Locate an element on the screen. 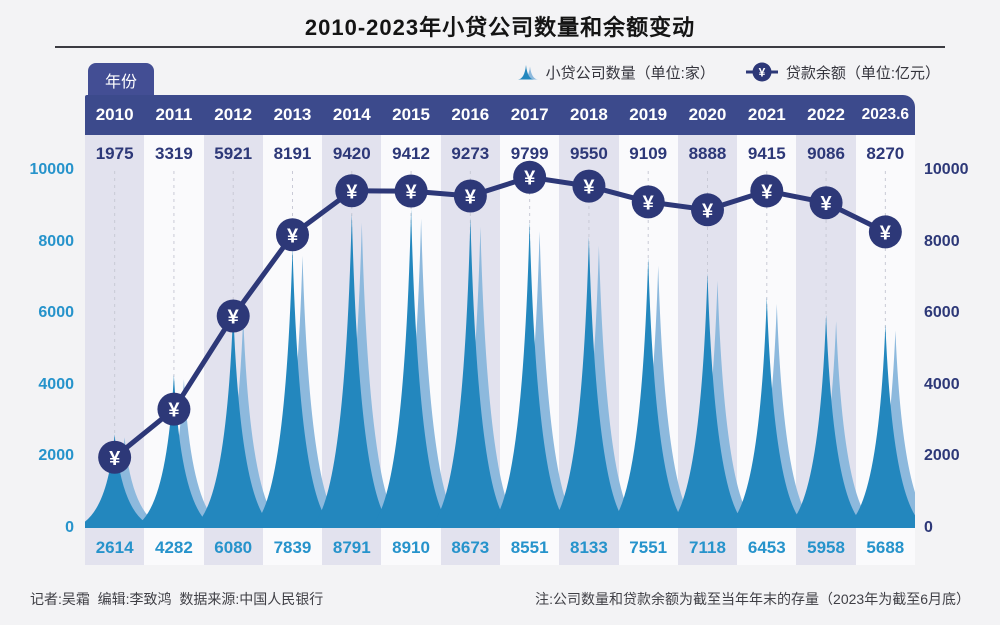 Image resolution: width=1000 pixels, height=625 pixels. count-value: 2614 is located at coordinates (114, 547).